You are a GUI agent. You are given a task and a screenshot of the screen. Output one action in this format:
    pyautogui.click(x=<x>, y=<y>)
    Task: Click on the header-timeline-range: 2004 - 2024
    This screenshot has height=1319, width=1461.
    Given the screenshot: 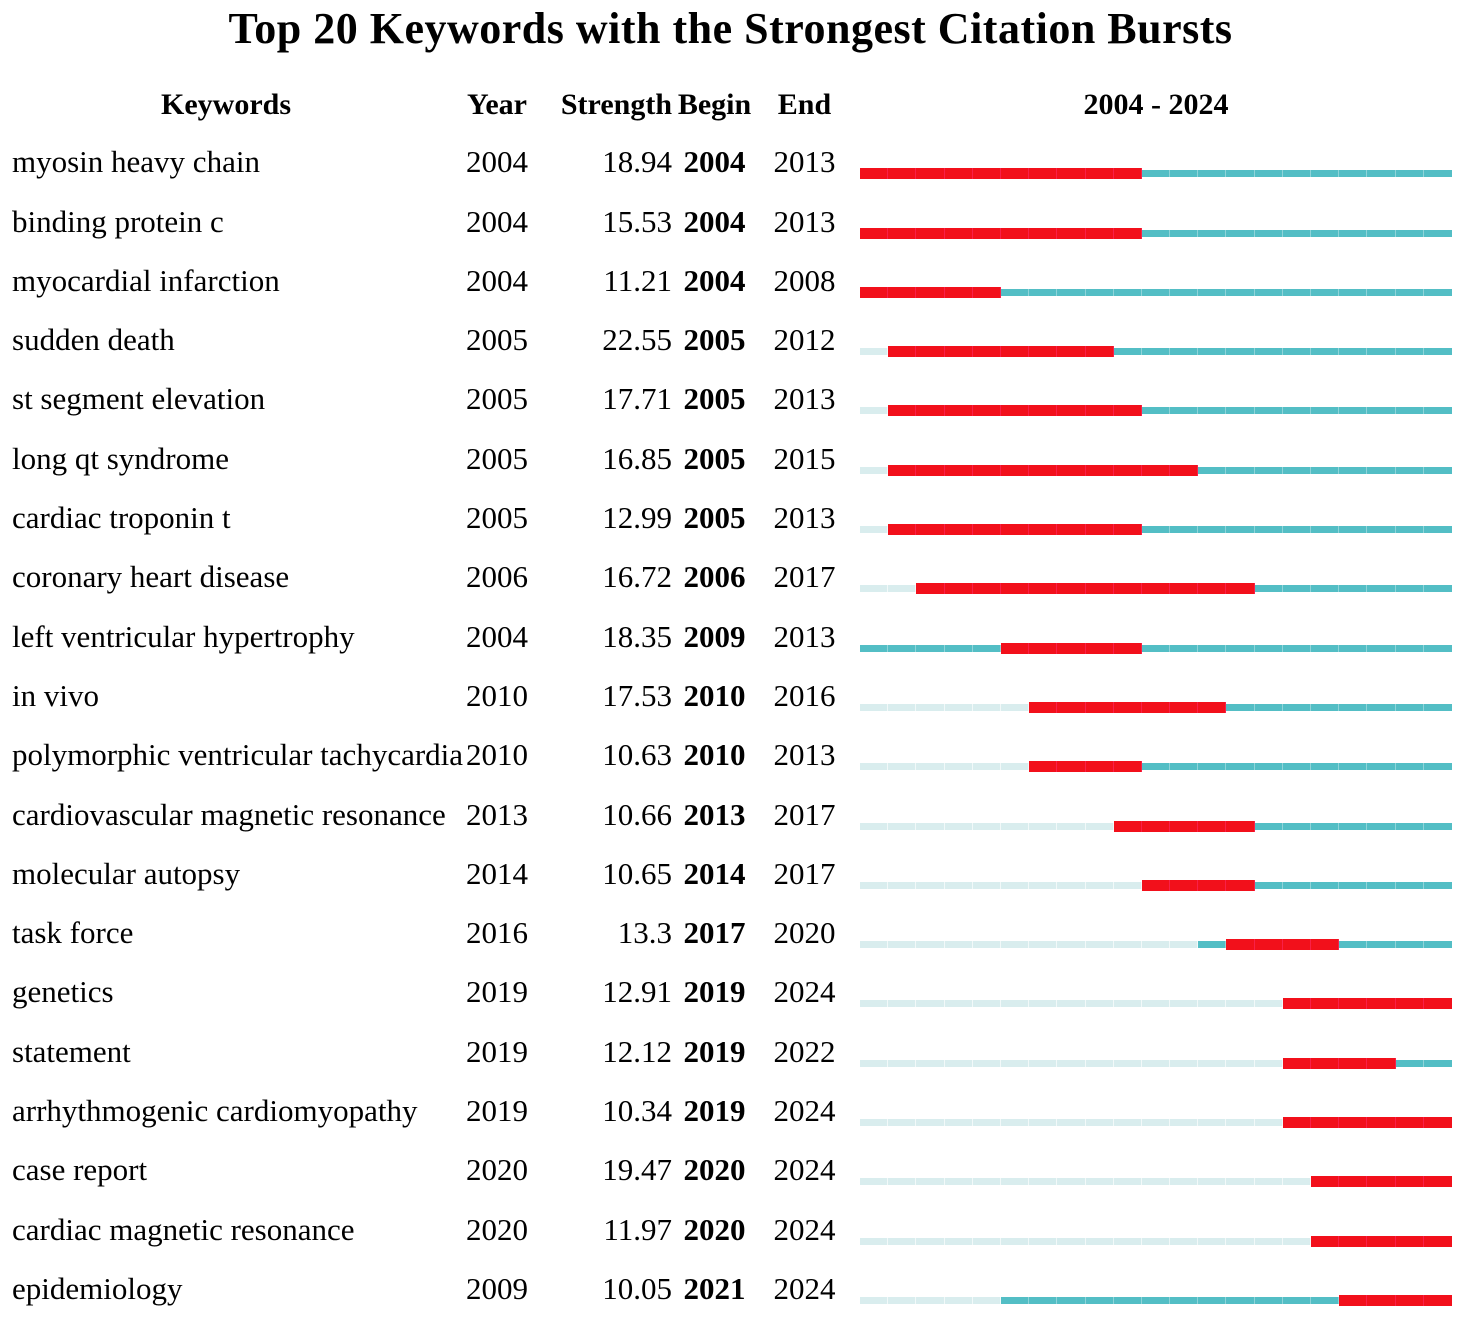 What is the action you would take?
    pyautogui.click(x=1156, y=105)
    